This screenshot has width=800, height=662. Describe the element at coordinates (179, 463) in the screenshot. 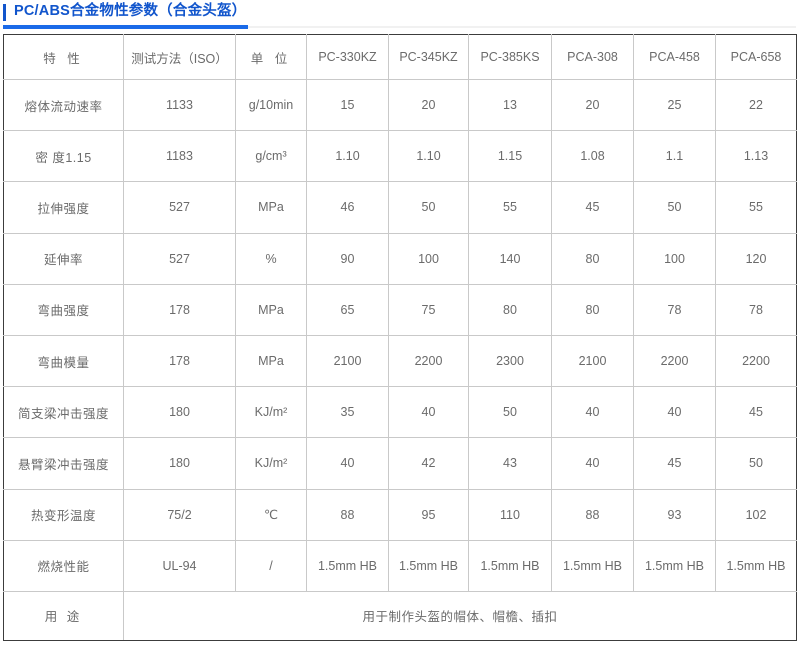

I see `cell-test-method: 180` at that location.